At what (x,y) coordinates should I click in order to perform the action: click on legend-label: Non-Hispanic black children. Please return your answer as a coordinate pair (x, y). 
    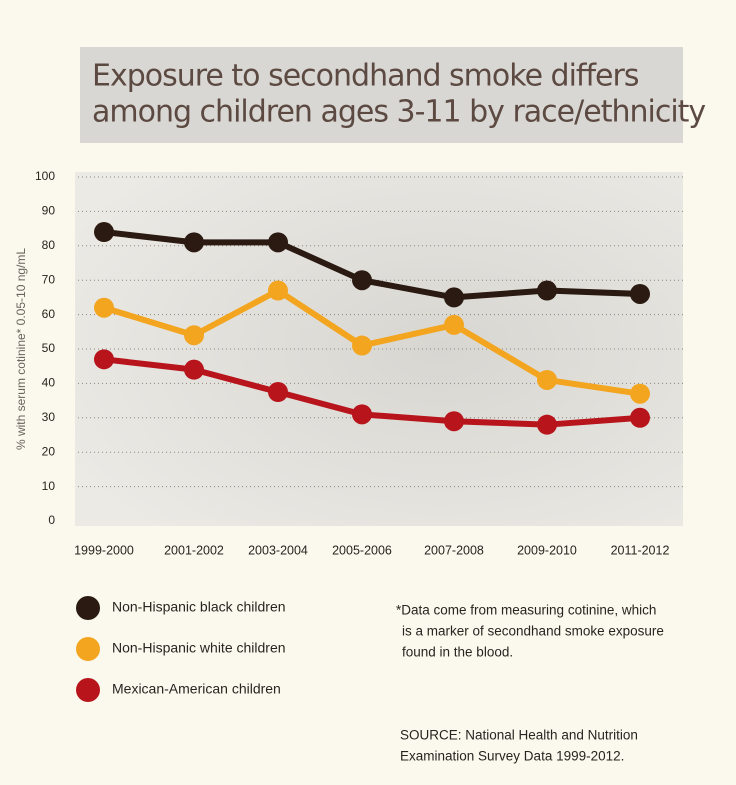
    Looking at the image, I should click on (199, 607).